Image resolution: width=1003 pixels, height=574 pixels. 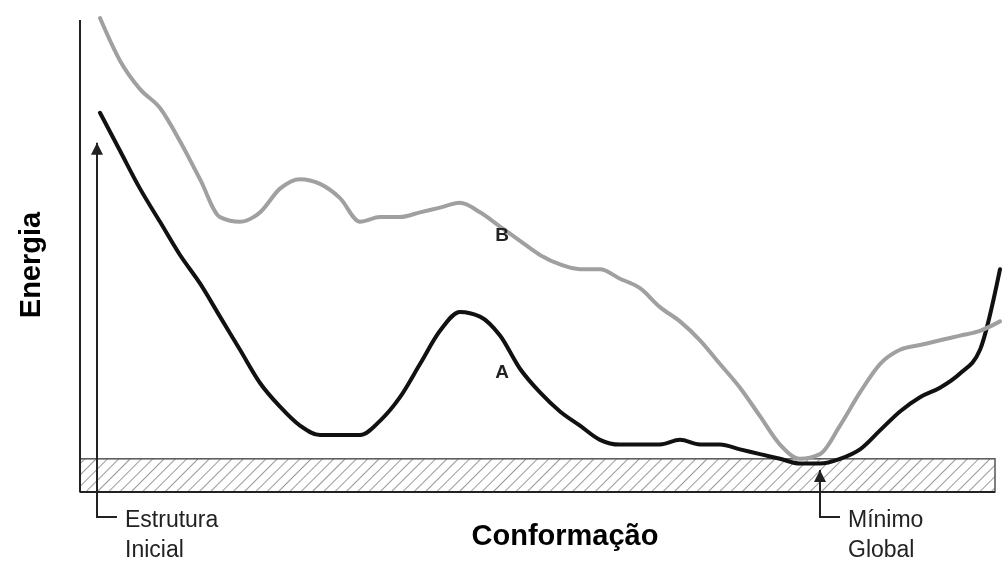 What do you see at coordinates (30, 264) in the screenshot?
I see `y-axis-title: Energia` at bounding box center [30, 264].